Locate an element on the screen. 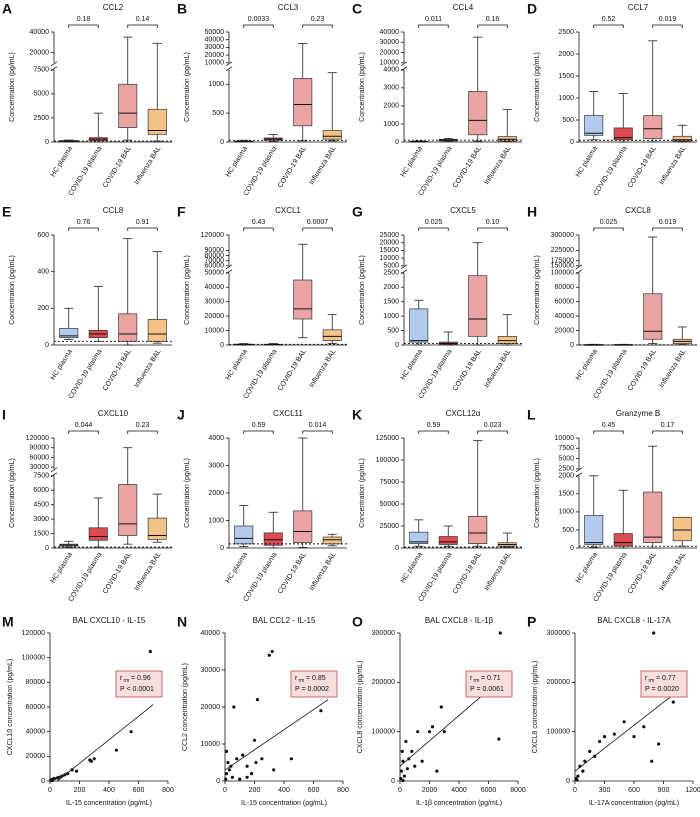 This screenshot has width=700, height=817. panel-title: CCL2 is located at coordinates (113, 7).